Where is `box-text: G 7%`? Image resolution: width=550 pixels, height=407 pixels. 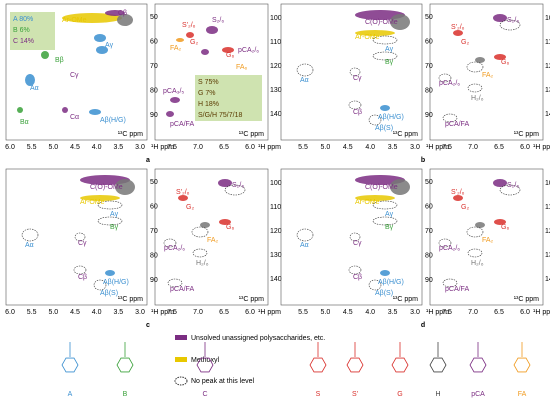 box-text: G 7% is located at coordinates (207, 93).